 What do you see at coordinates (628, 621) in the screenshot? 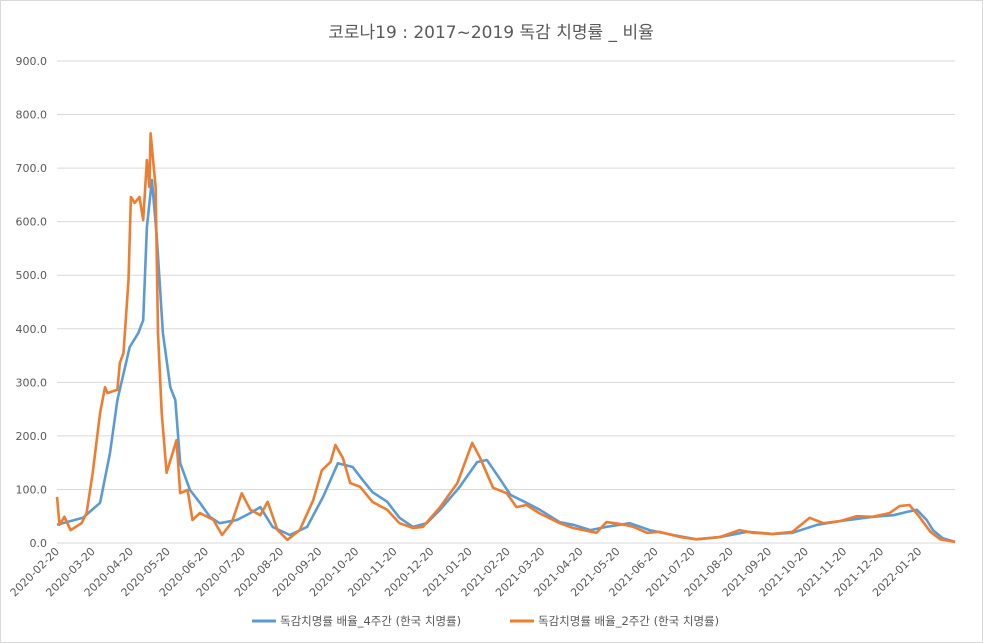
I see `legend-label-2week: 독감치명률 배율_2주간 (한국 치명률)` at bounding box center [628, 621].